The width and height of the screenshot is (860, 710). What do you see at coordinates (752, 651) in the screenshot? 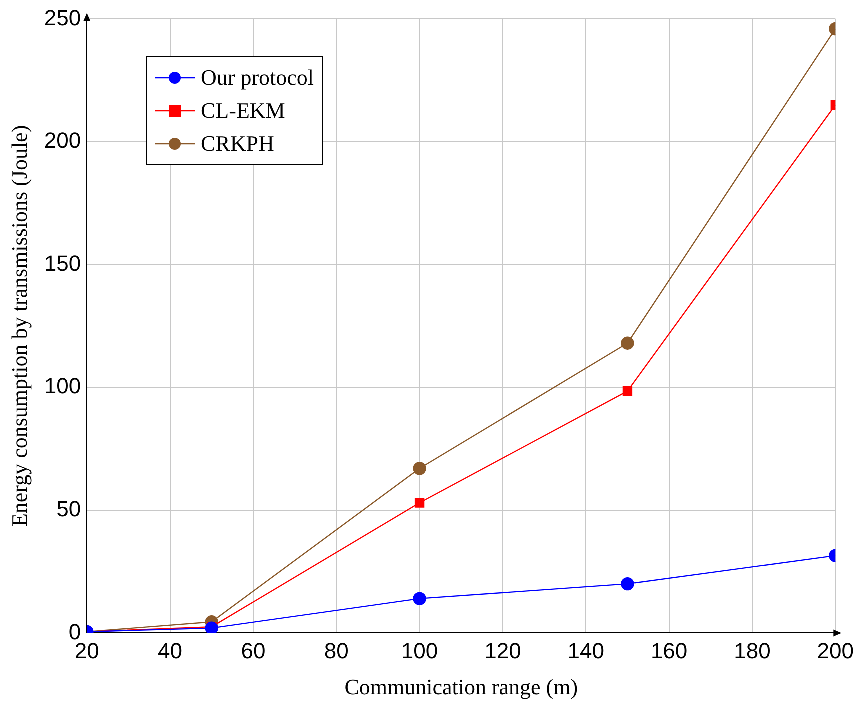
I see `x-tick-label: 180` at bounding box center [752, 651].